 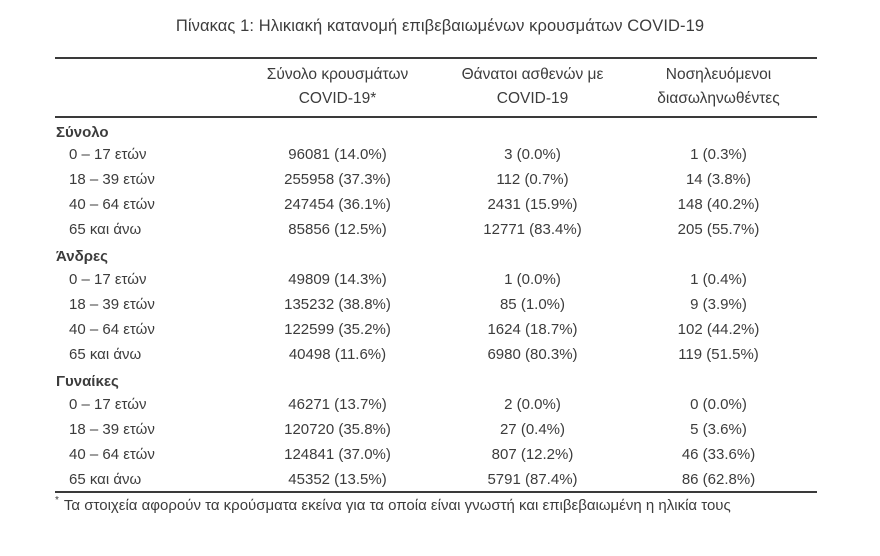 I want to click on deaths-cell: 1624 (18.7%), so click(x=532, y=329).